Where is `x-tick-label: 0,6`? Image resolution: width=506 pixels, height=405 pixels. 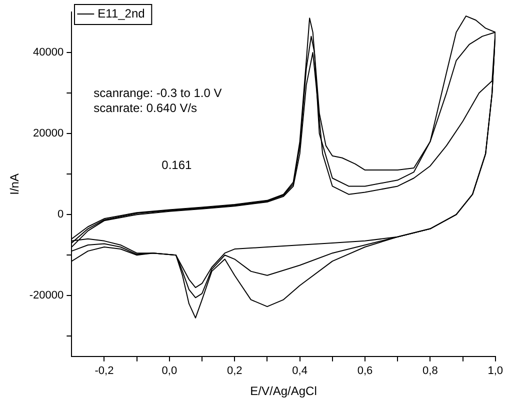 x-tick-label: 0,6 is located at coordinates (365, 371).